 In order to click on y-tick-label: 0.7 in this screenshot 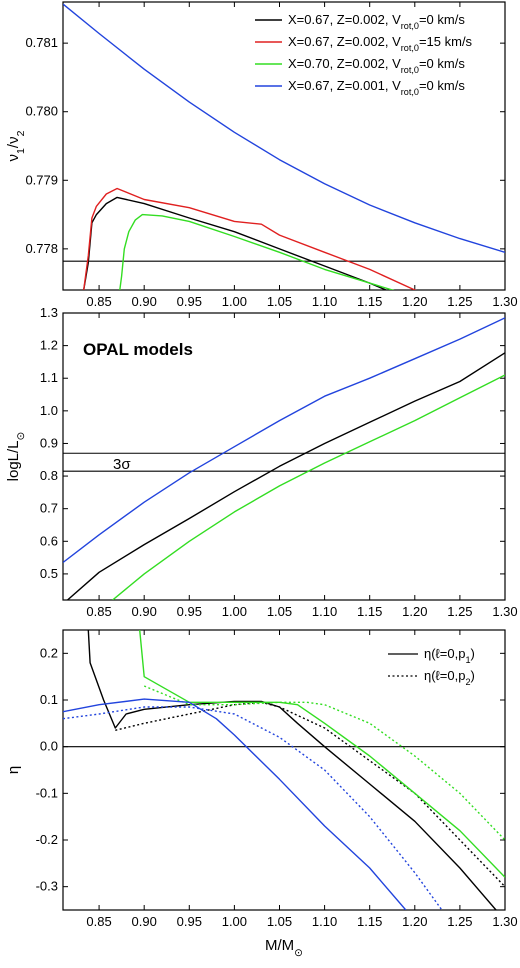, I will do `click(49, 508)`.